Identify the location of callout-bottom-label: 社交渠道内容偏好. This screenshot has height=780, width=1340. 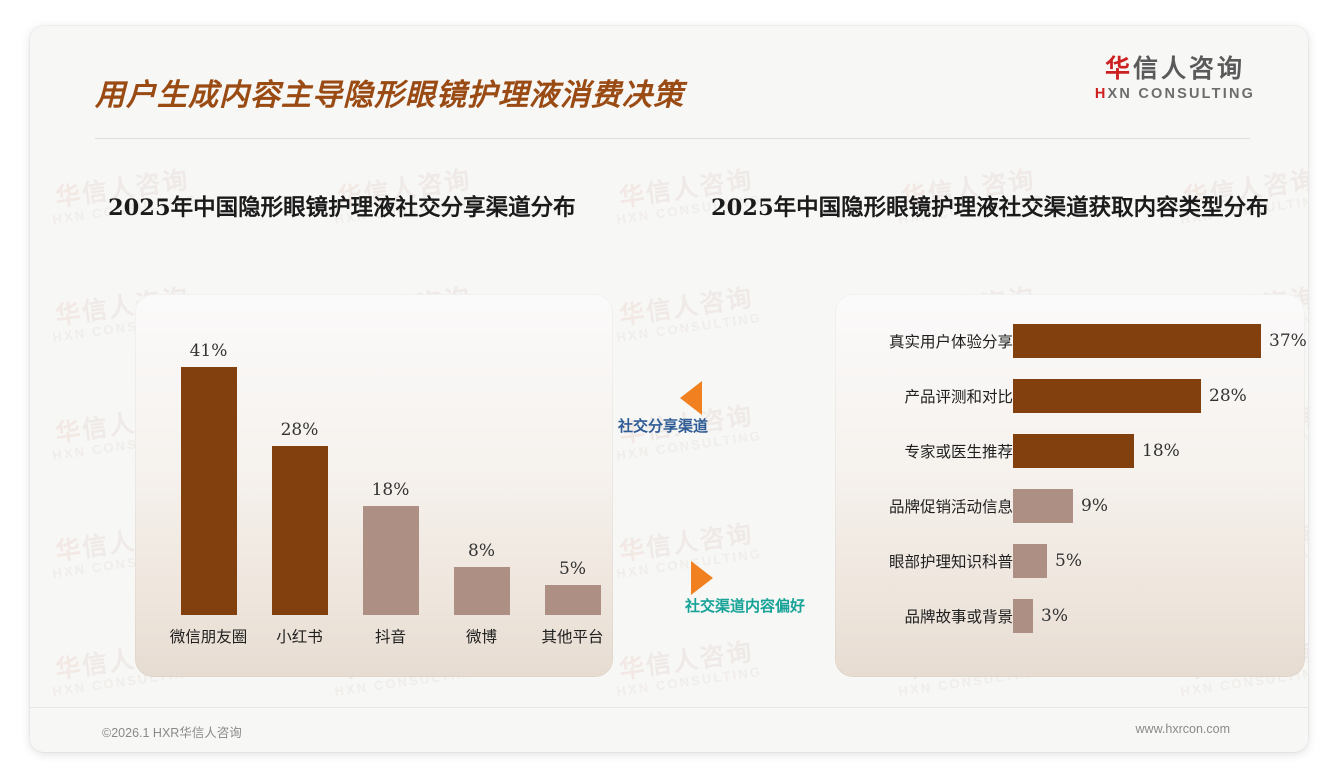
(745, 606).